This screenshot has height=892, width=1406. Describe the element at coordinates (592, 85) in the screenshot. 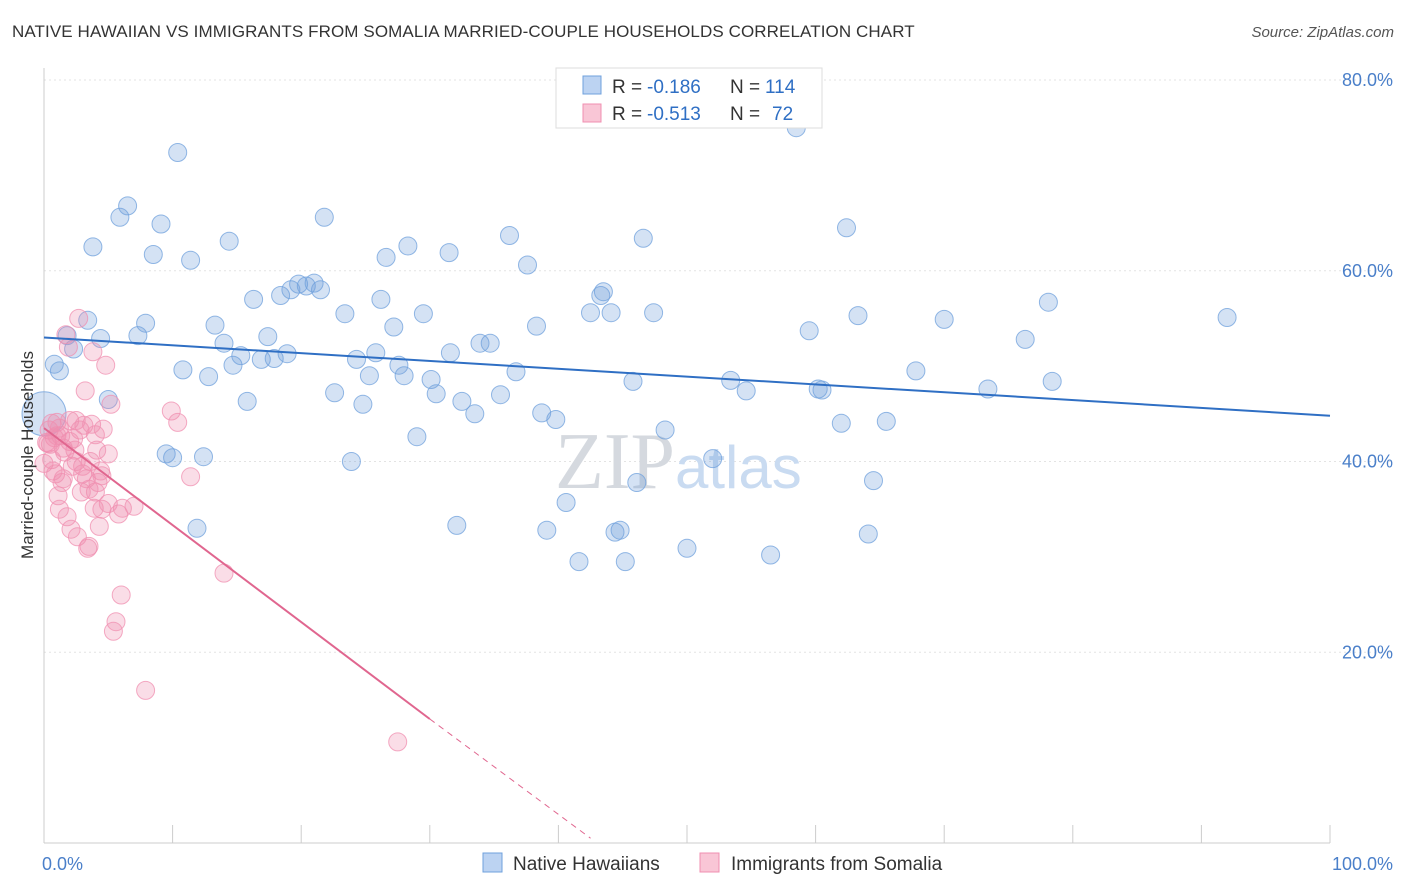

I see `legend-swatch-native-hawaiians` at that location.